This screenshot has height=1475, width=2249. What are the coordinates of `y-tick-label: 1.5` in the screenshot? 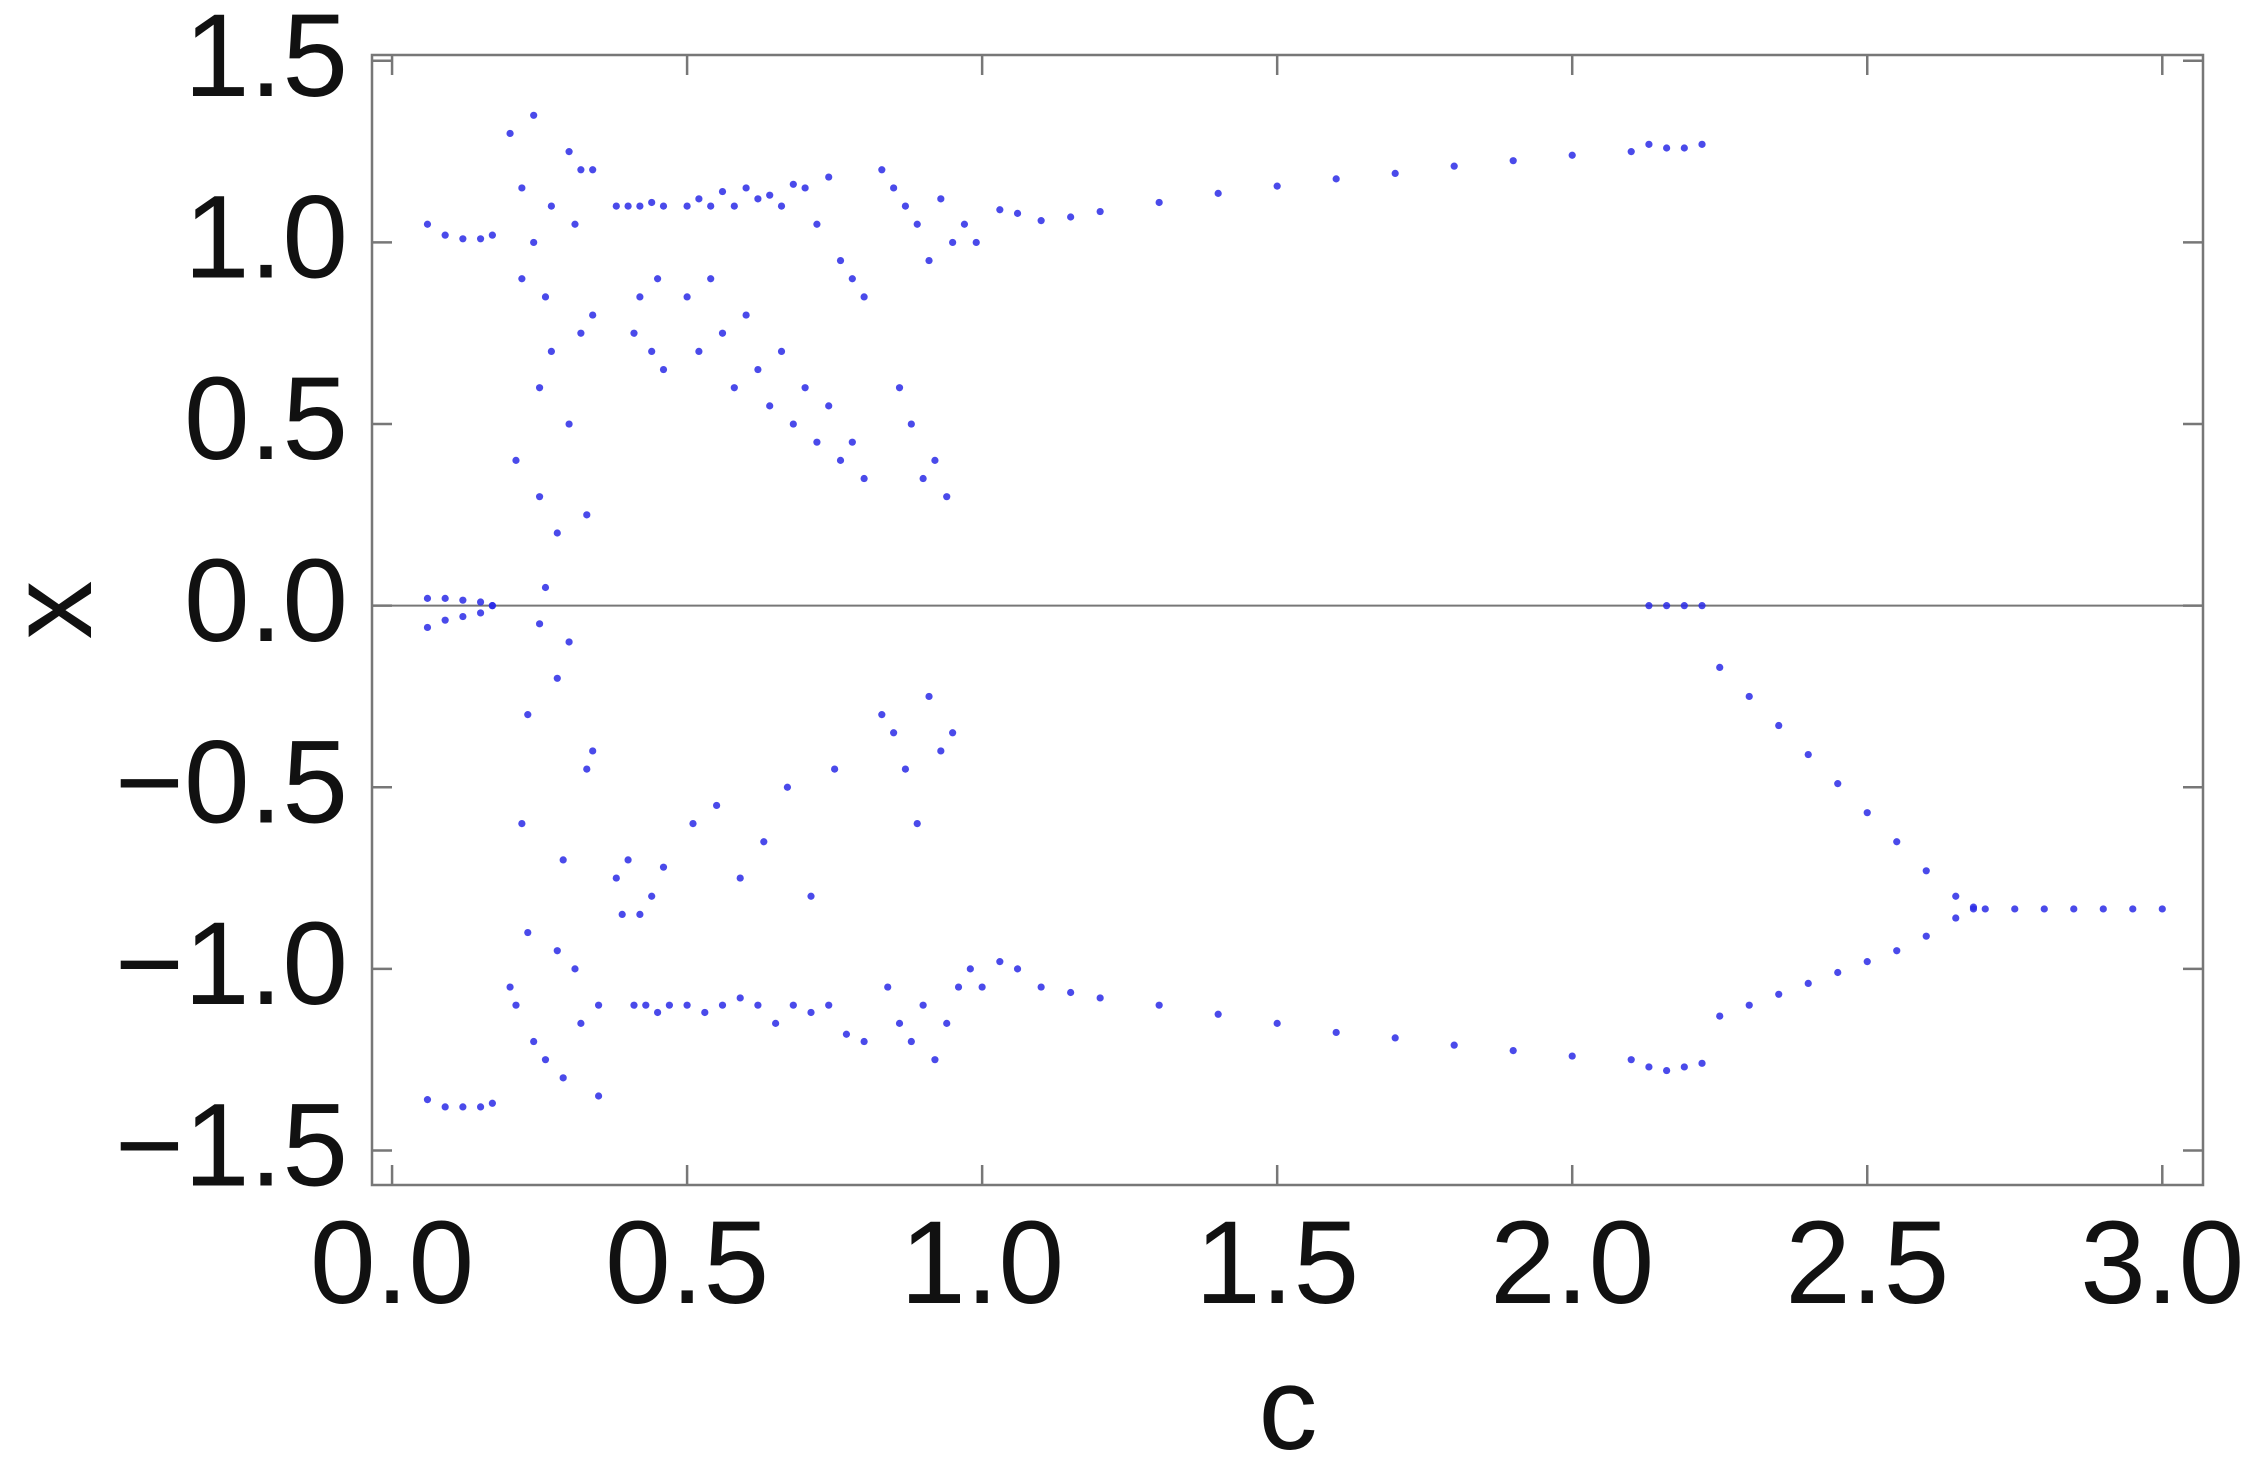 It's located at (266, 61).